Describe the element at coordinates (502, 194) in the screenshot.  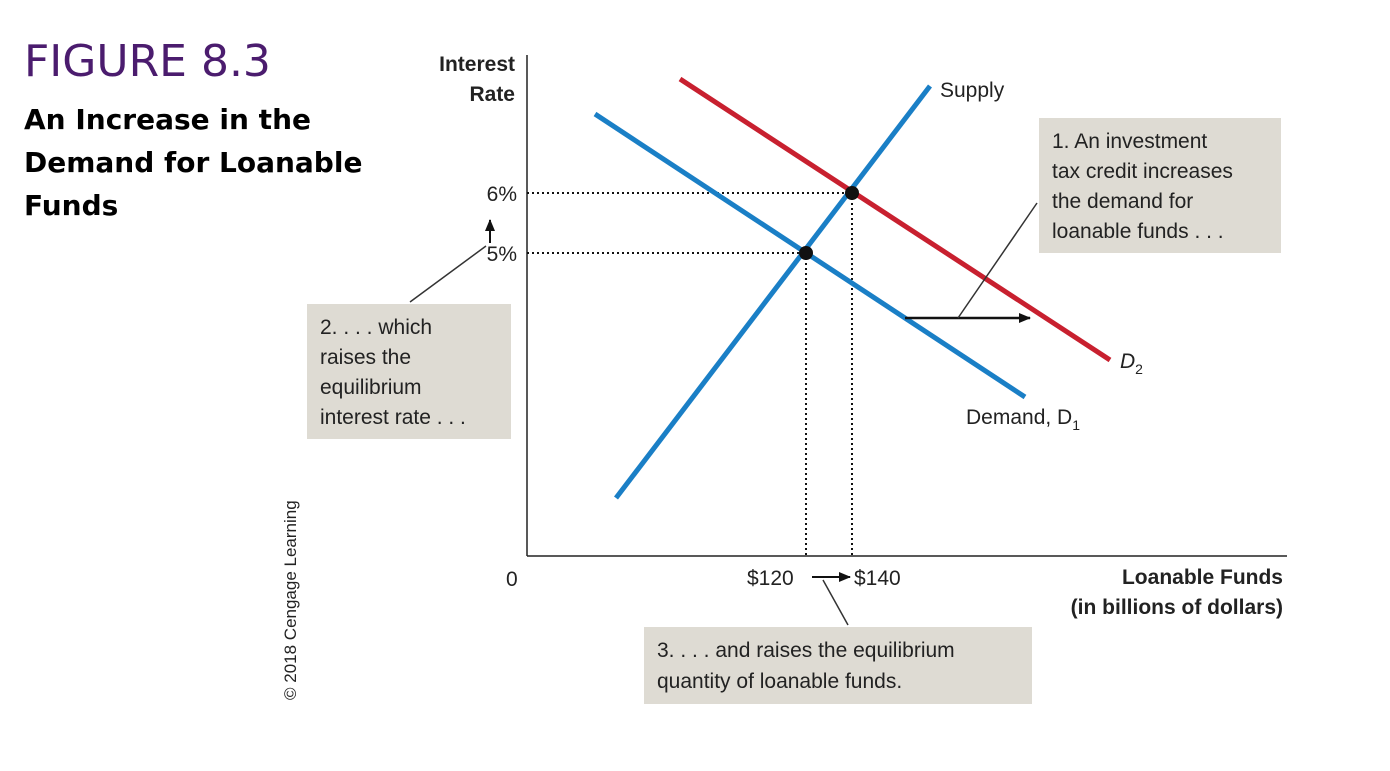
I see `y-tick-6pct: 6%` at that location.